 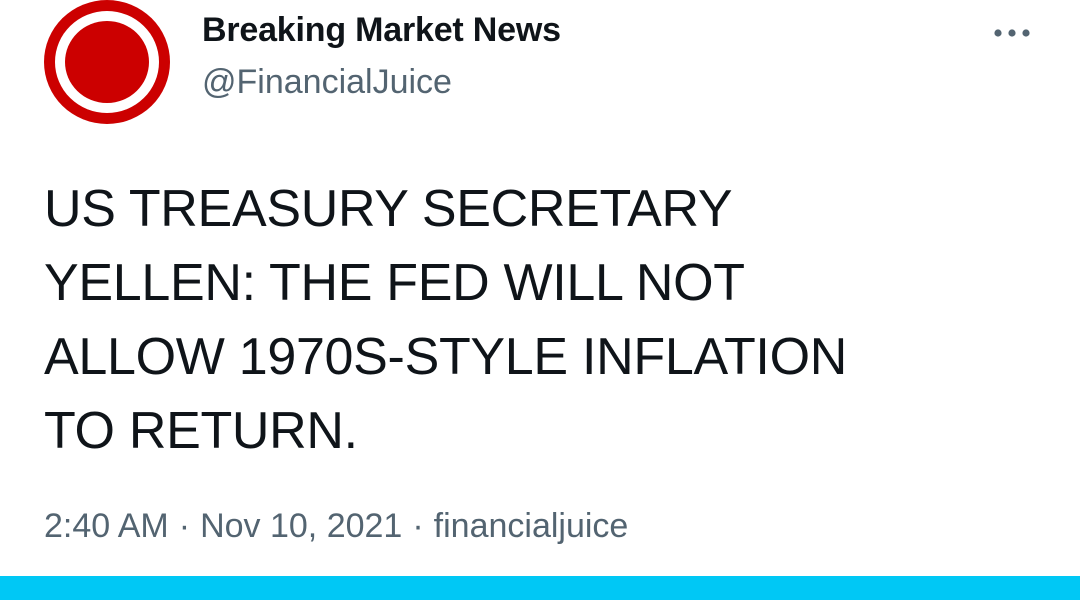 What do you see at coordinates (301, 526) in the screenshot?
I see `tweet-date: Nov 10, 2021` at bounding box center [301, 526].